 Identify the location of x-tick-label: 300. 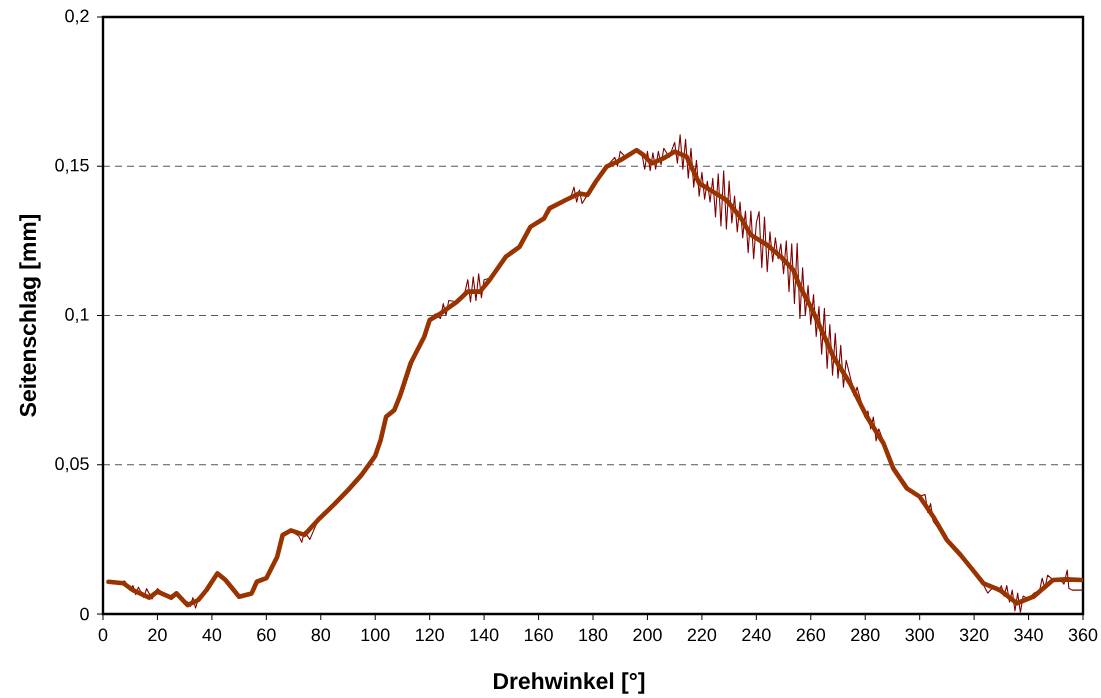
(919, 635).